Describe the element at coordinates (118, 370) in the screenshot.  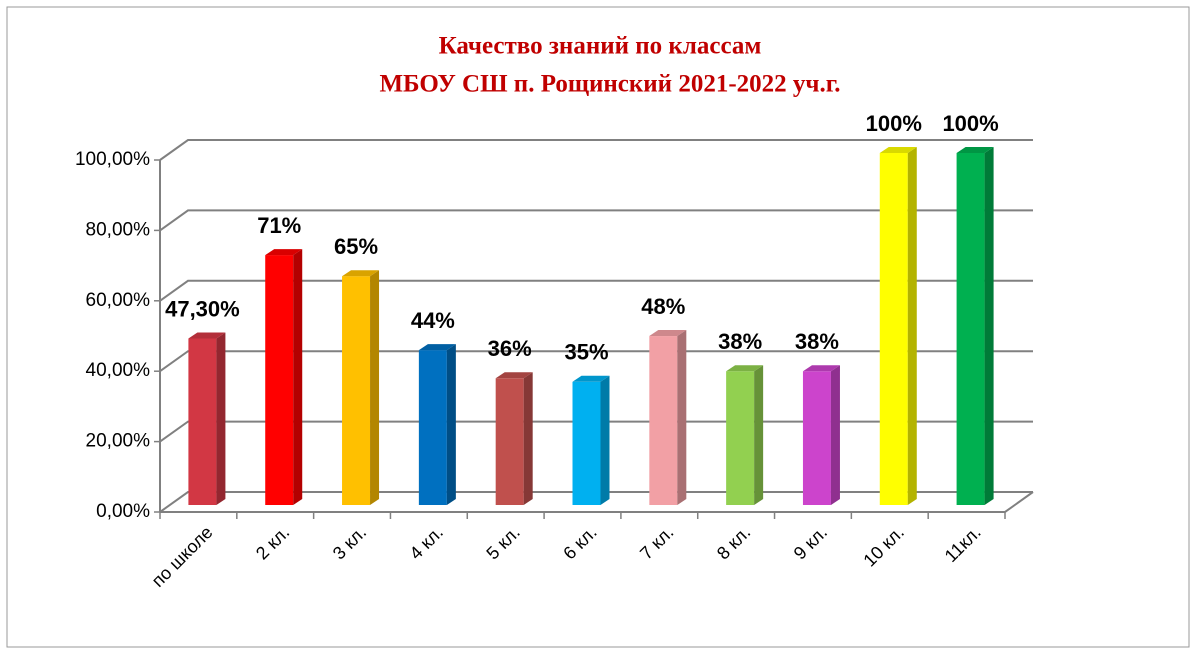
I see `y-tick-label: 40,00%` at that location.